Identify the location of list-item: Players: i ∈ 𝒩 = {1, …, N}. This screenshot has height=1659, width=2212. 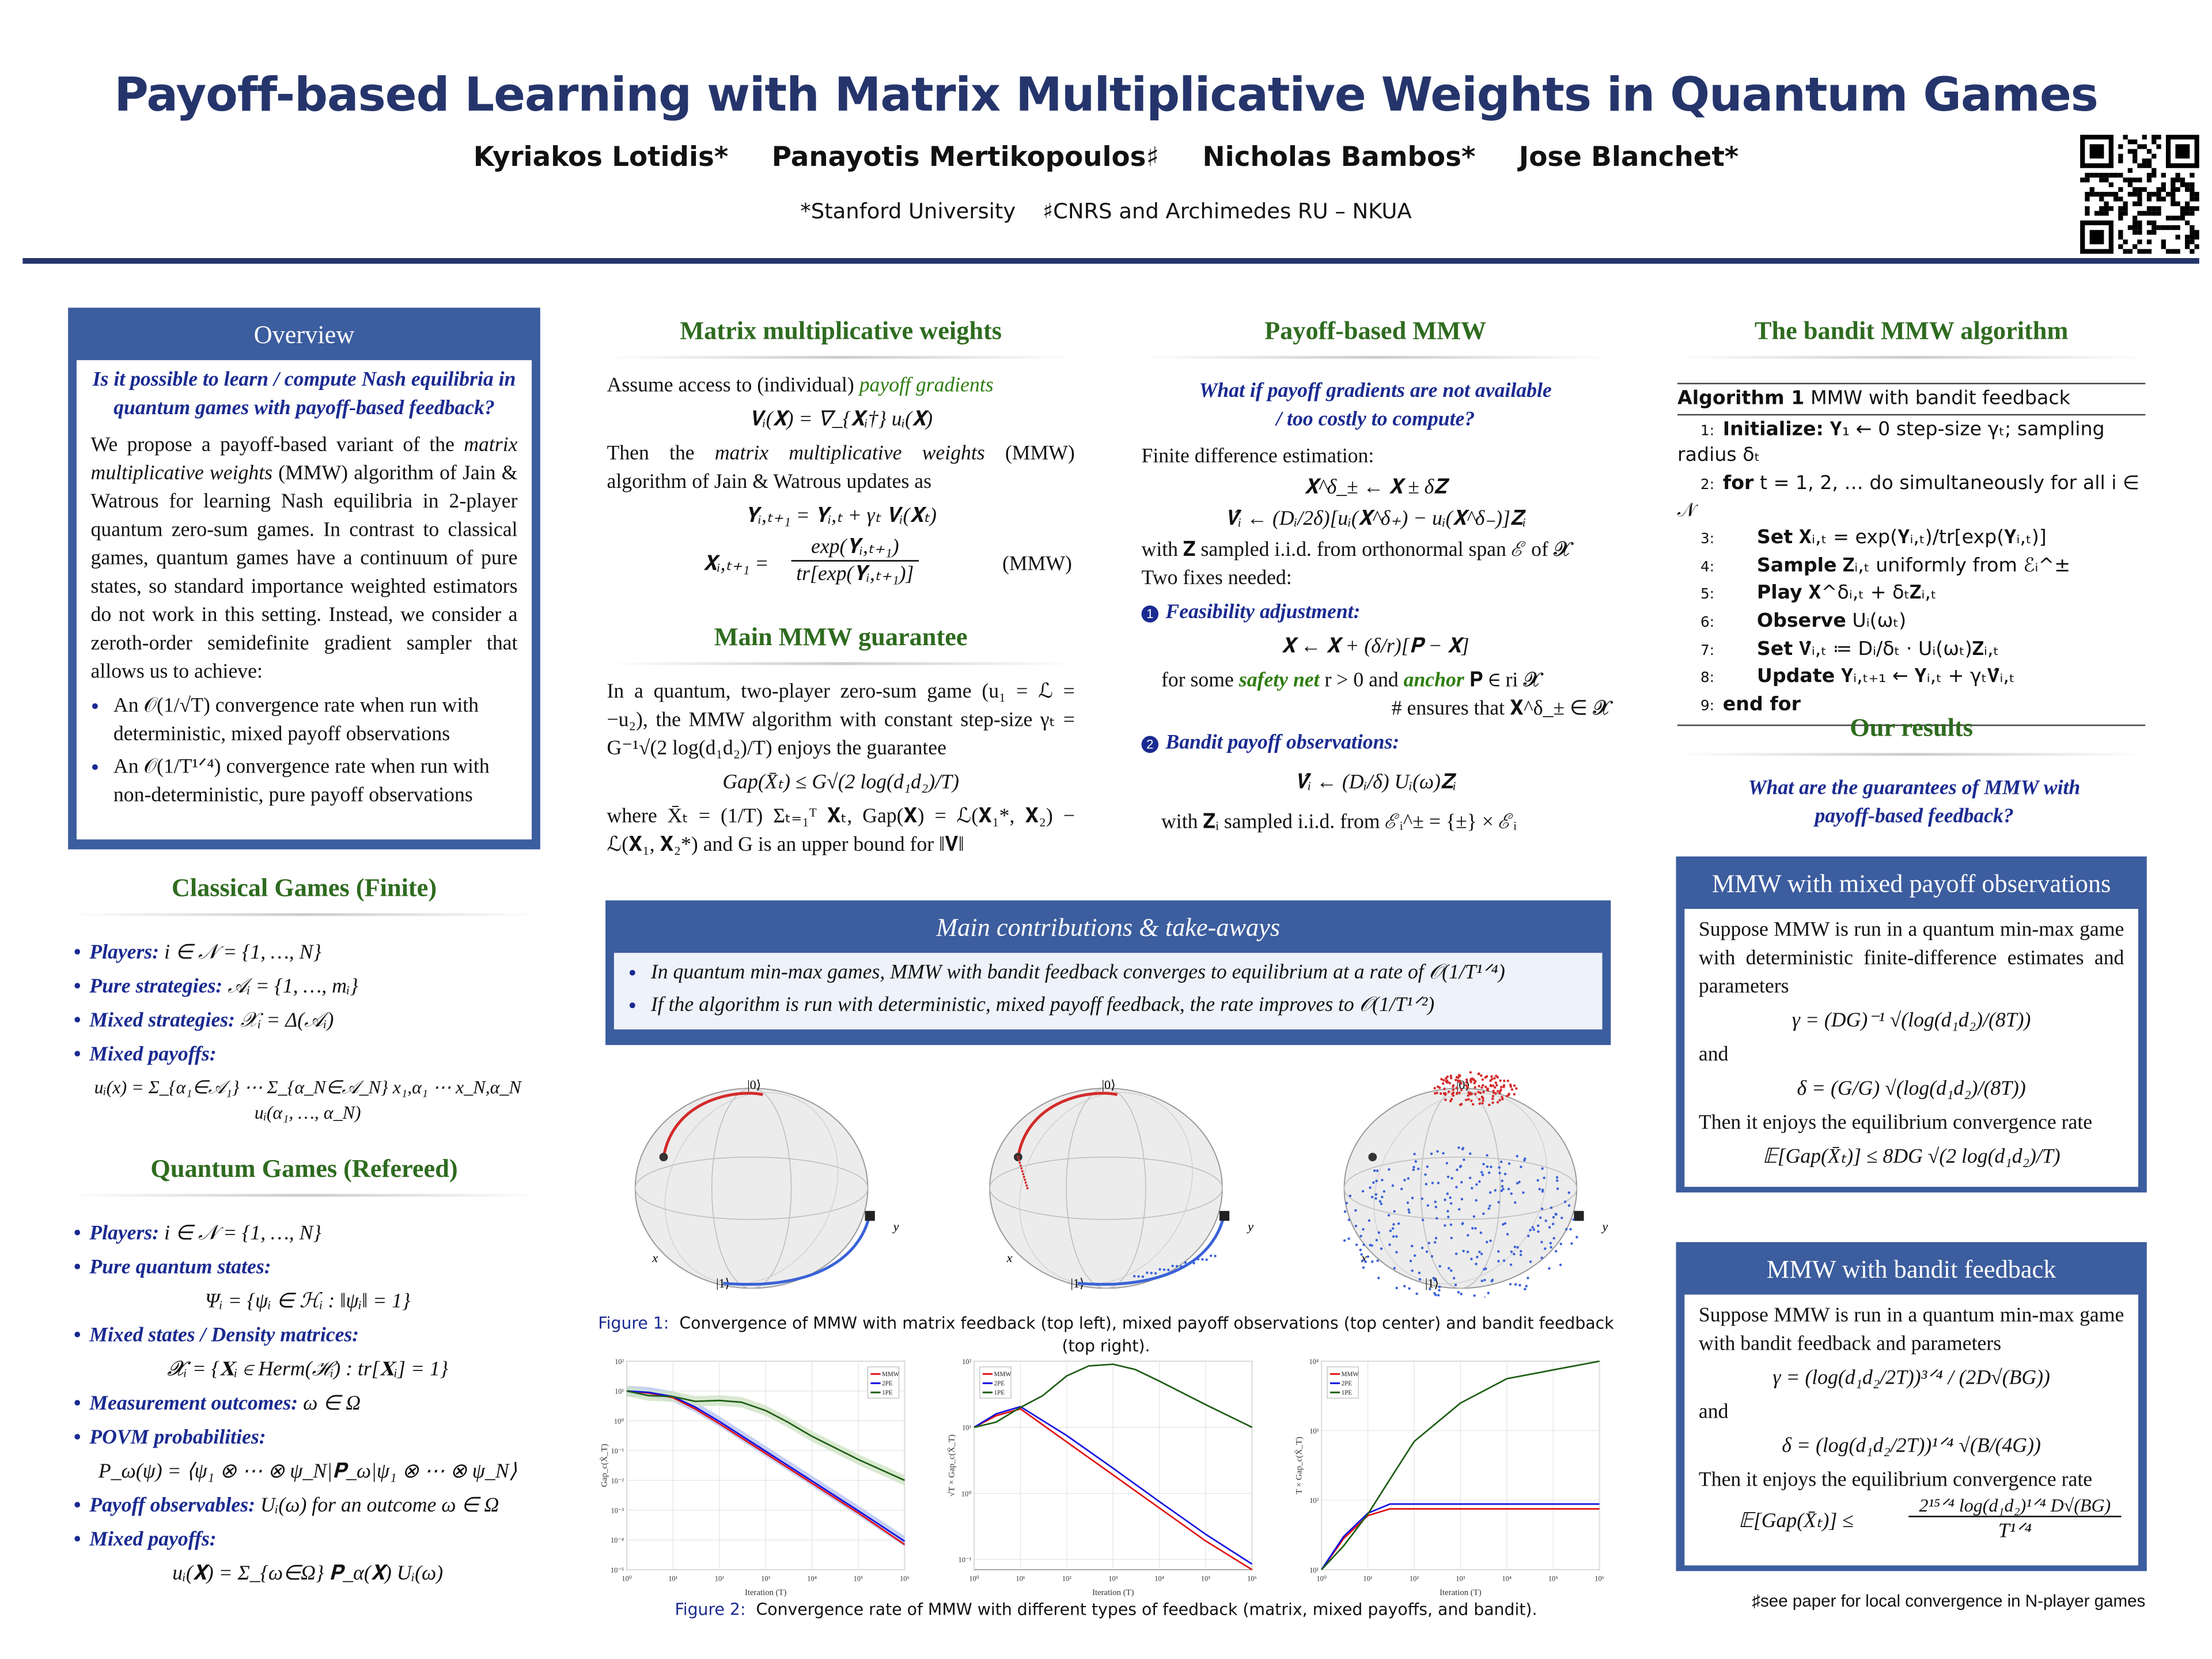
(307, 1233).